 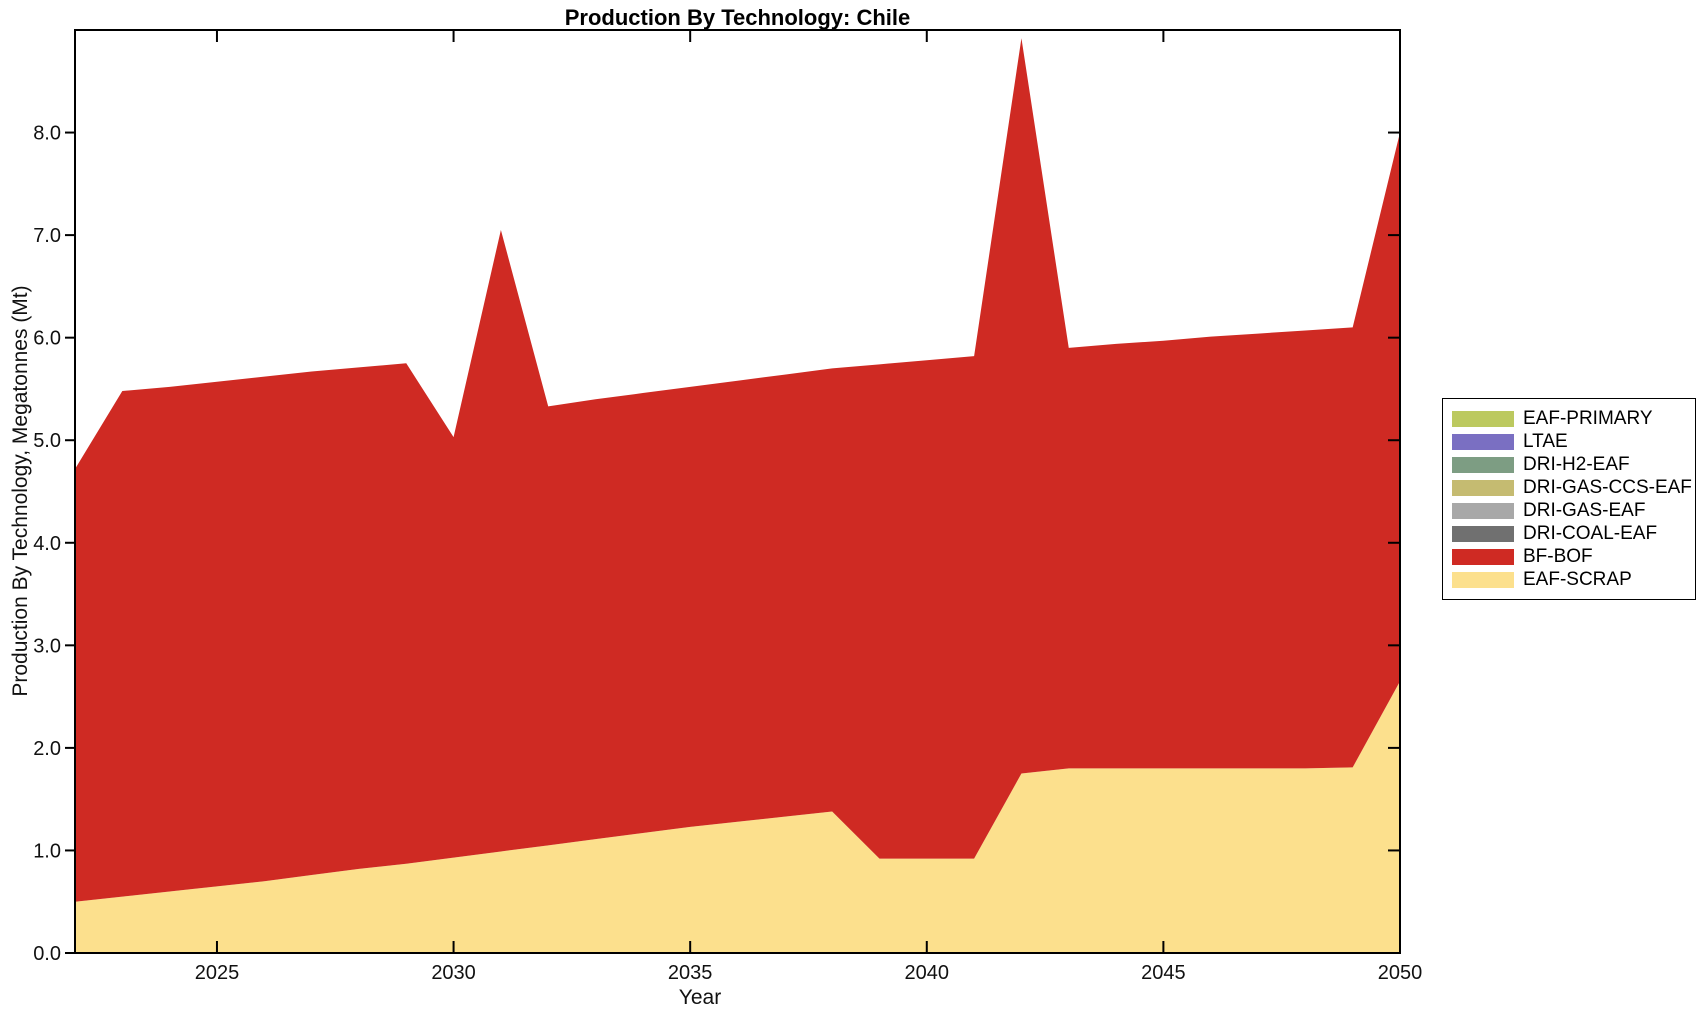 I want to click on legend-label: BF-BOF, so click(x=1558, y=556).